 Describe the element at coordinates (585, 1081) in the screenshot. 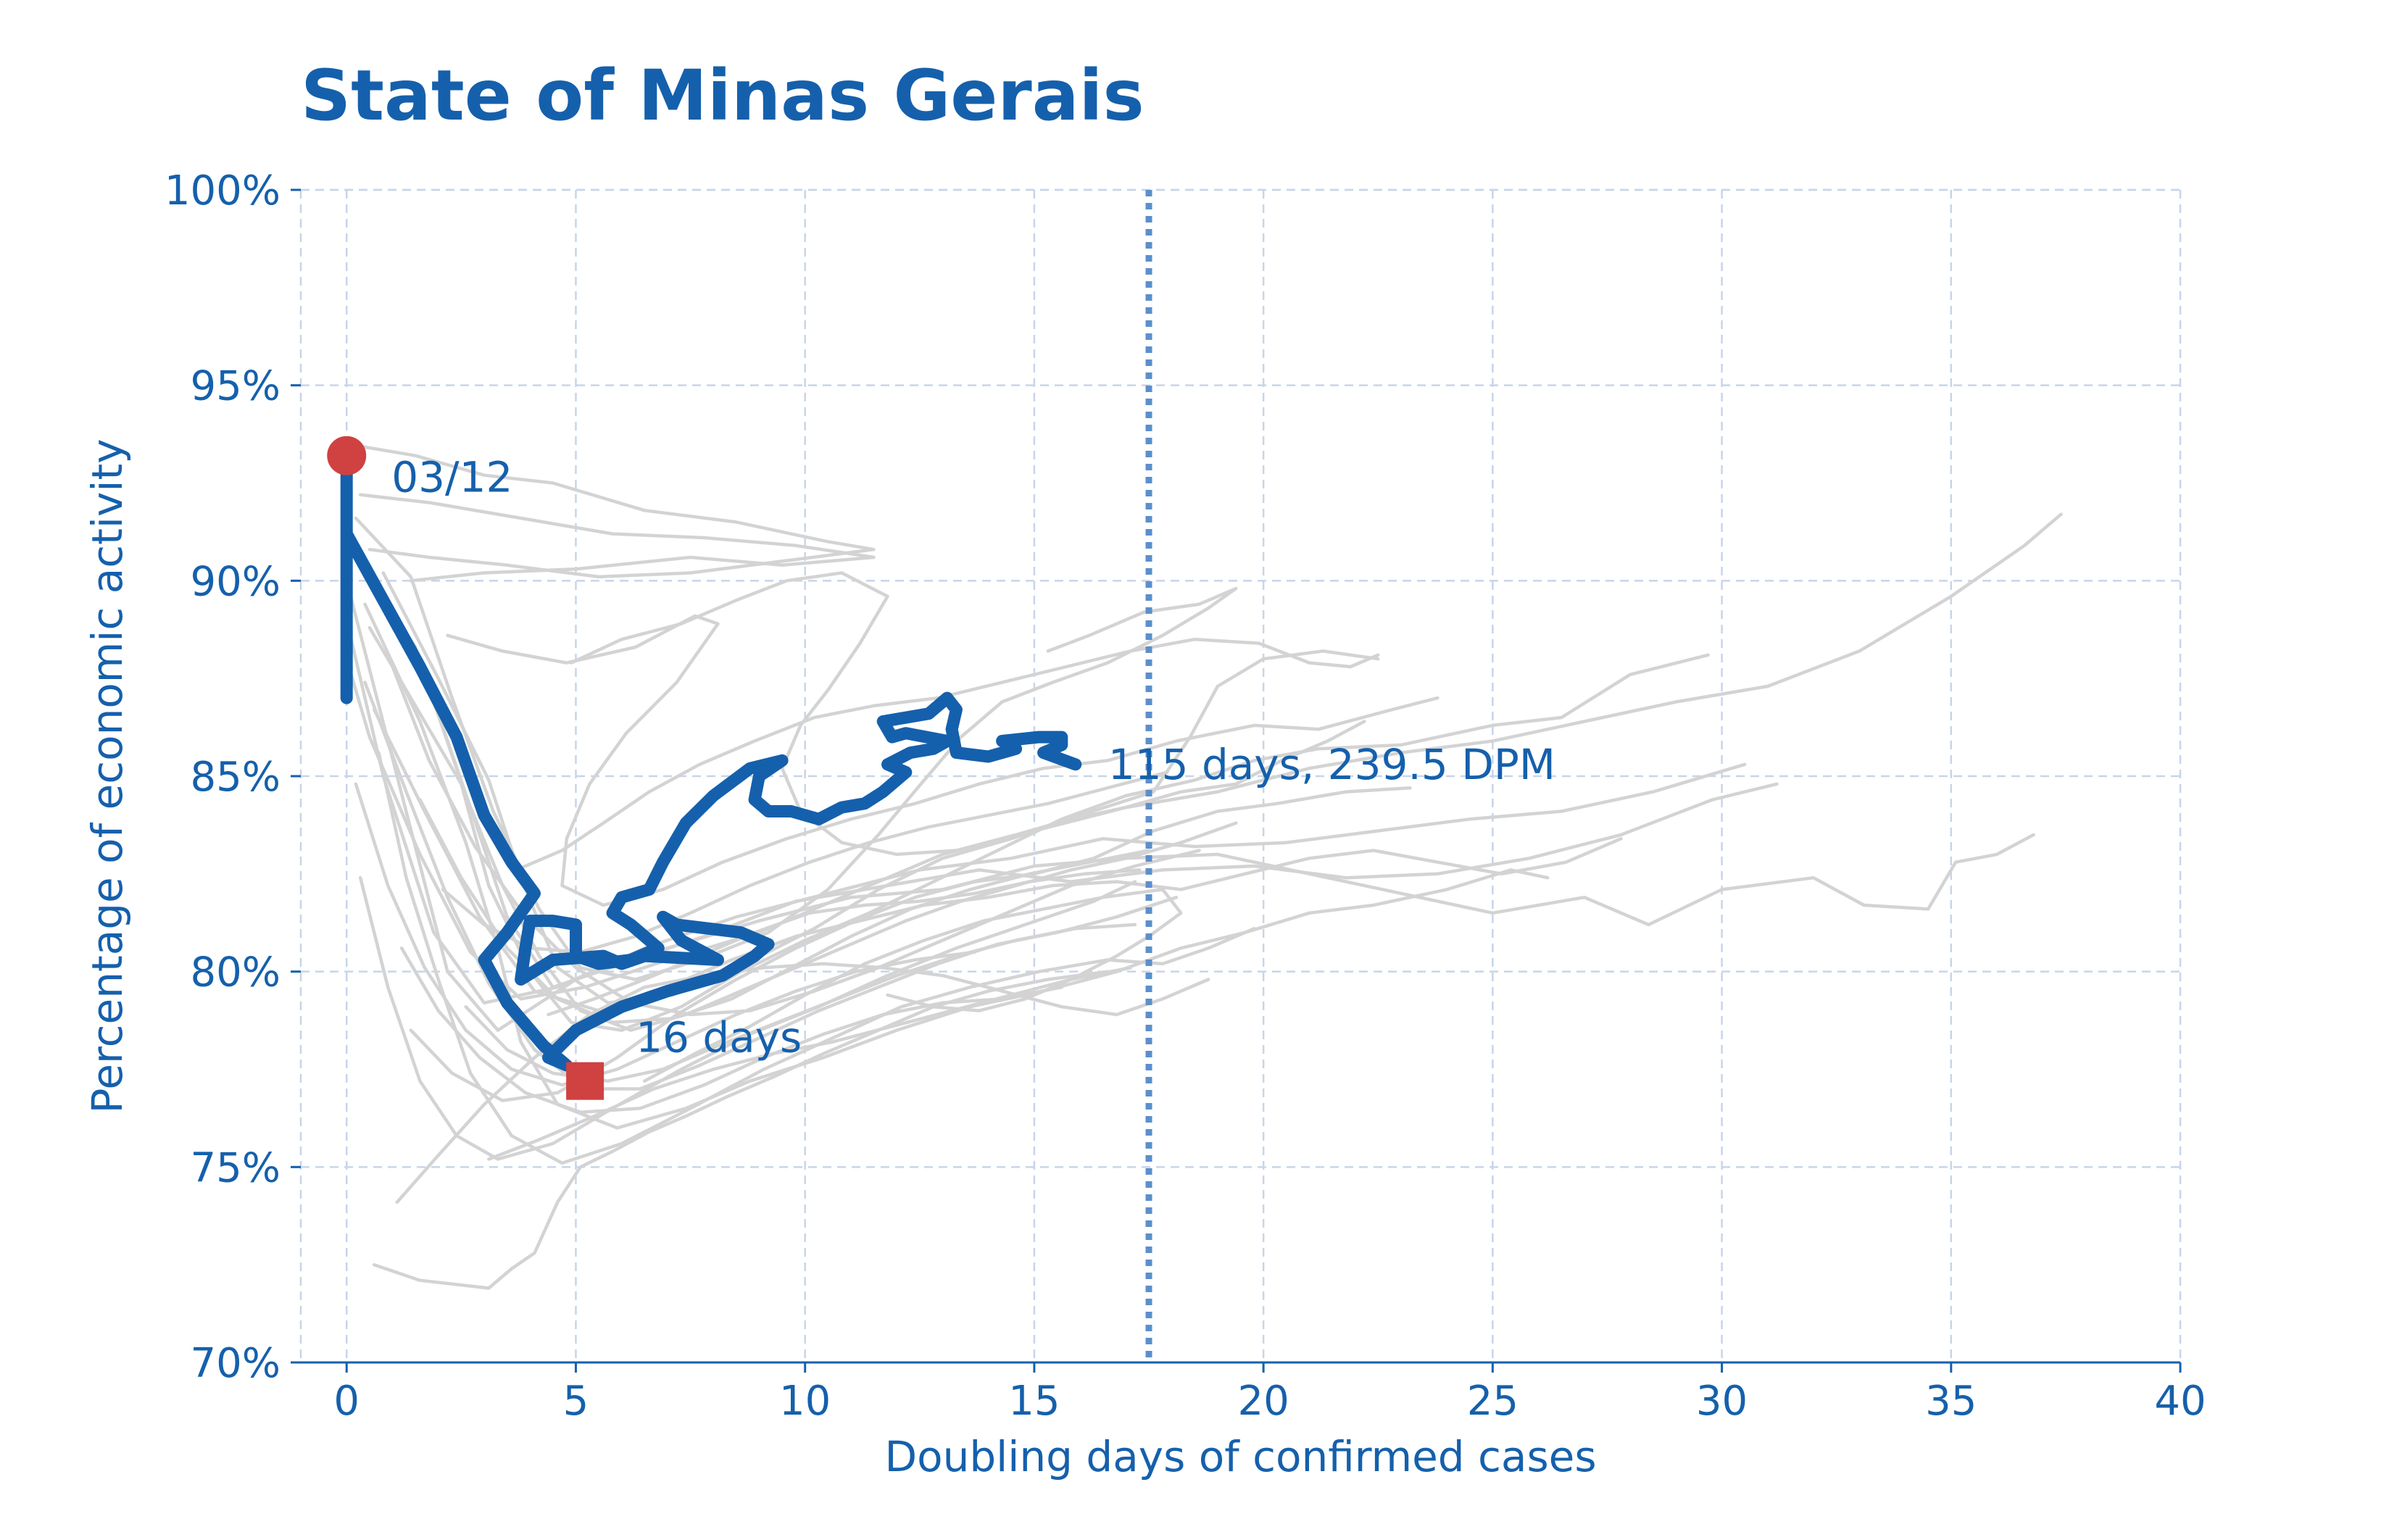

I see `minimum-marker` at that location.